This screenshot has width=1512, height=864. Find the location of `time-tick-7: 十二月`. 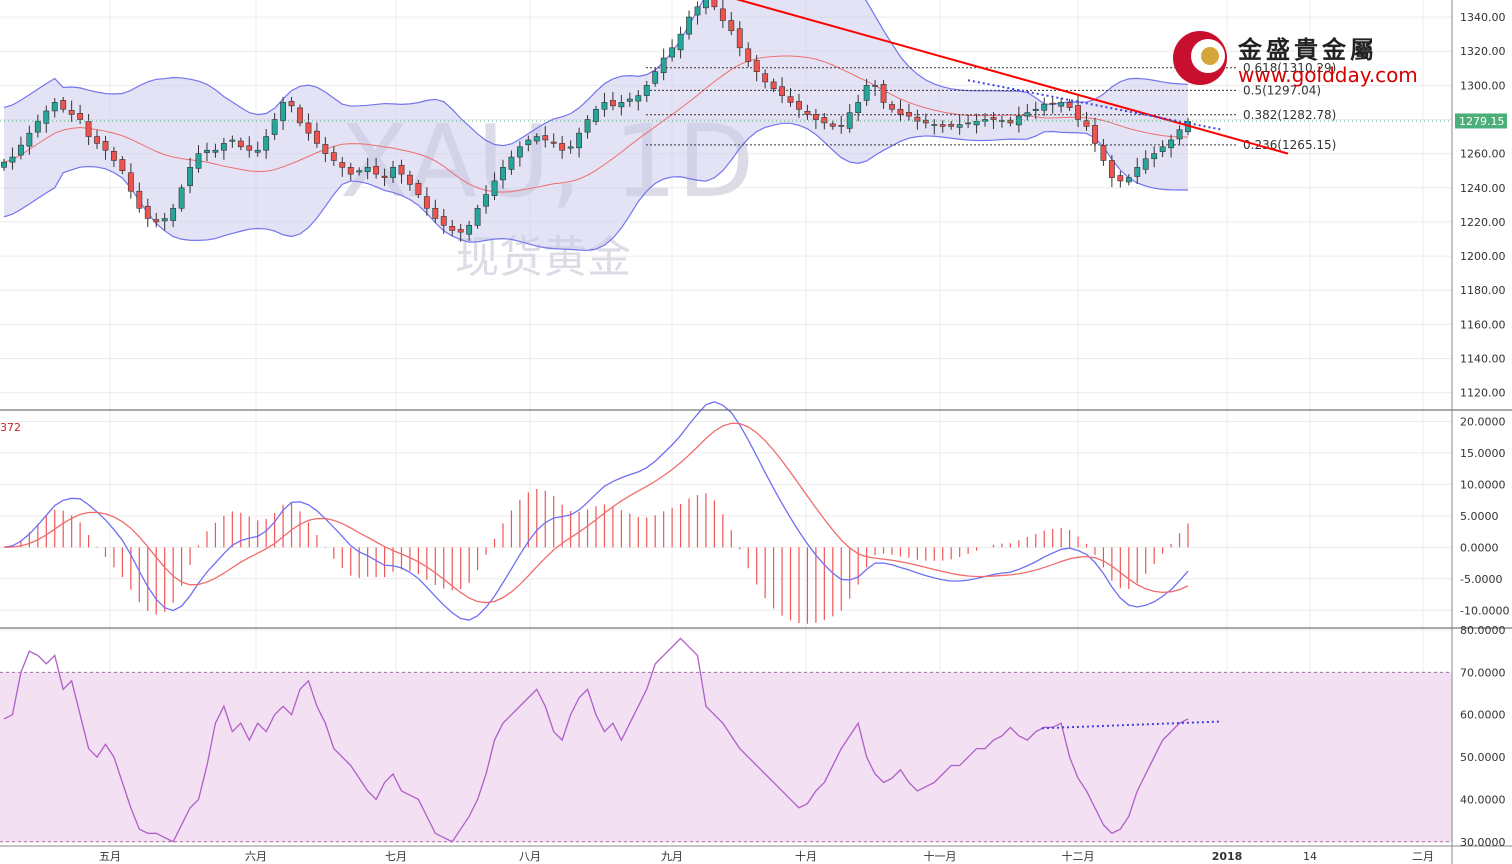

time-tick-7: 十二月 is located at coordinates (1078, 856).